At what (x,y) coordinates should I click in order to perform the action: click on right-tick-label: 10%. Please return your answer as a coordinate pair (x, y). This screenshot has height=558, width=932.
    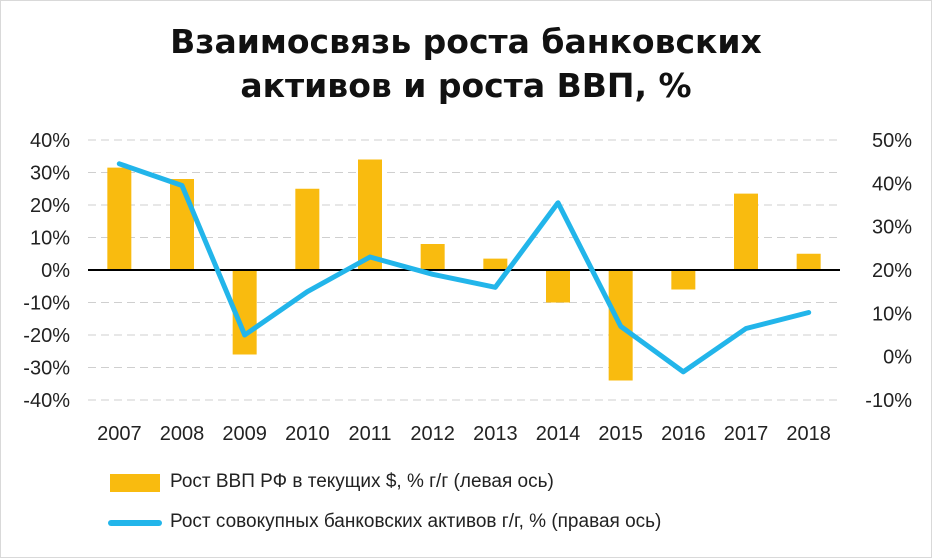
    Looking at the image, I should click on (892, 314).